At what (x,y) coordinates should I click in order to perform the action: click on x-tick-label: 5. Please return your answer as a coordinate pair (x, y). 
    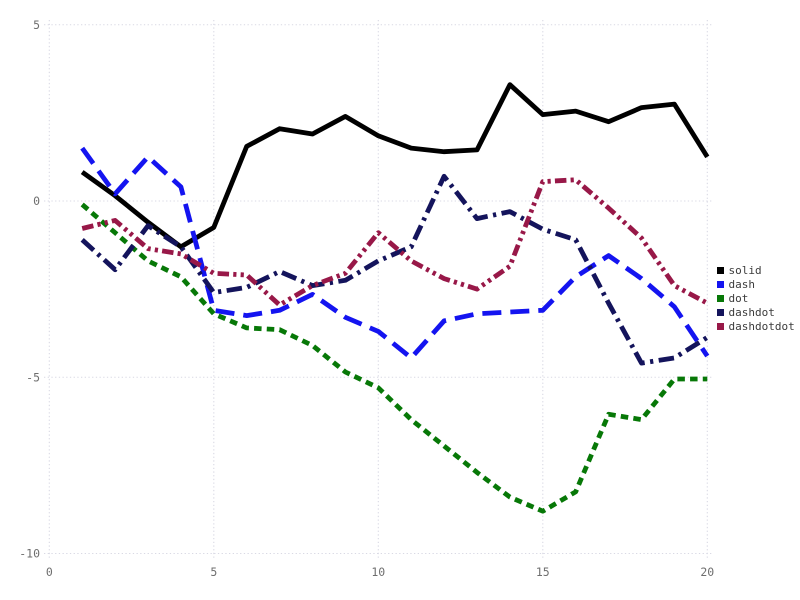
    Looking at the image, I should click on (213, 572).